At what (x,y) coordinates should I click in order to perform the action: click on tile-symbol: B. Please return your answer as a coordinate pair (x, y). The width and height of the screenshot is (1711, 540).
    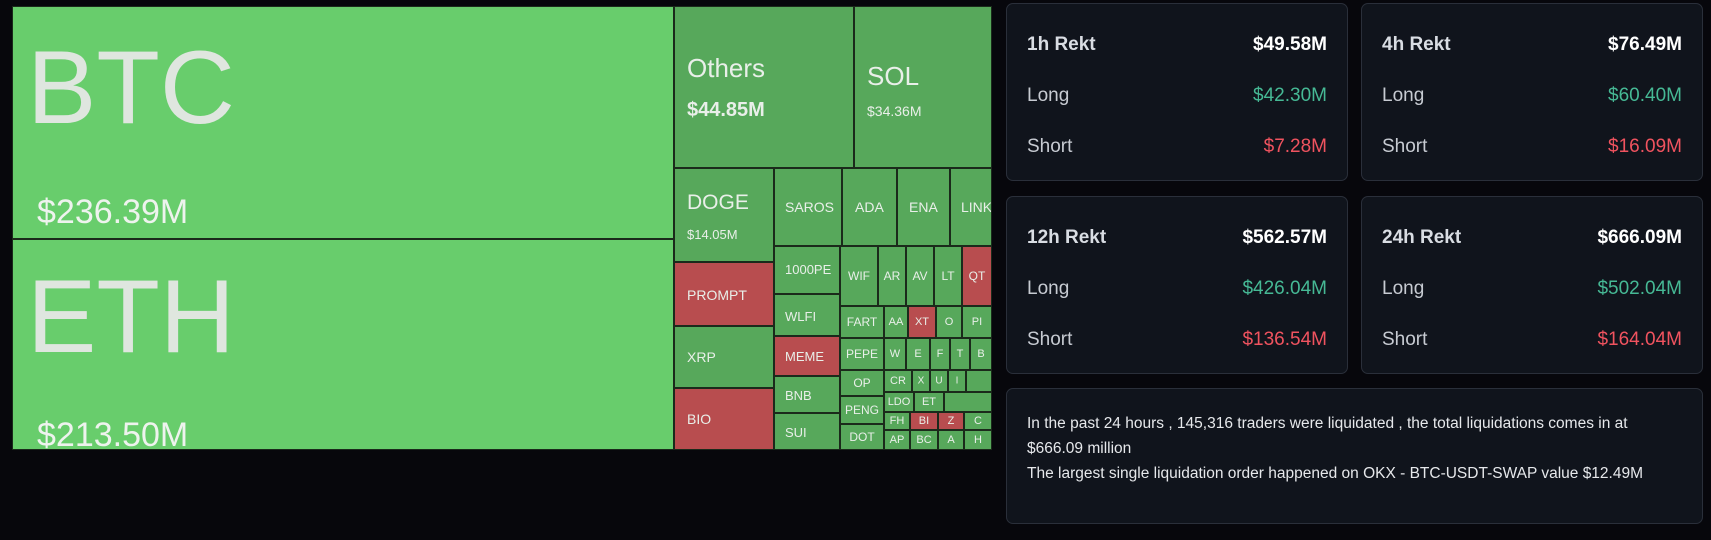
    Looking at the image, I should click on (981, 354).